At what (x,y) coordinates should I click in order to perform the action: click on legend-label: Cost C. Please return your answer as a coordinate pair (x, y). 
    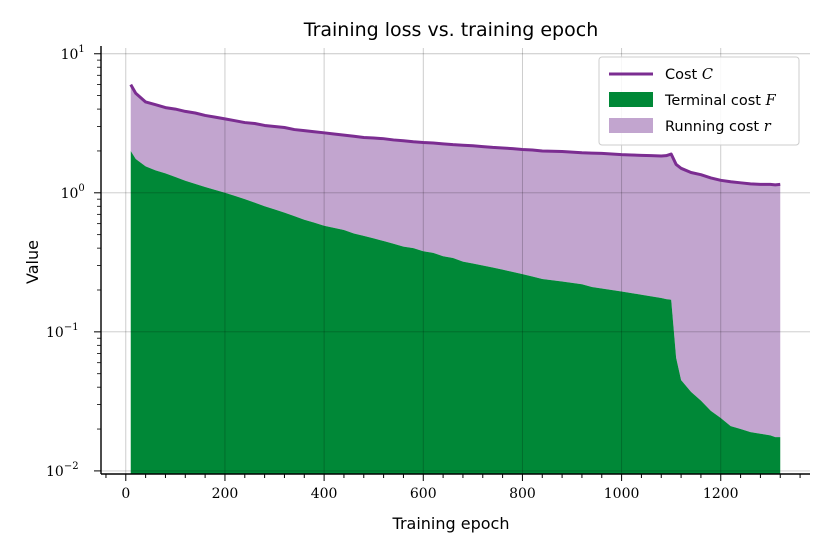
    Looking at the image, I should click on (689, 75).